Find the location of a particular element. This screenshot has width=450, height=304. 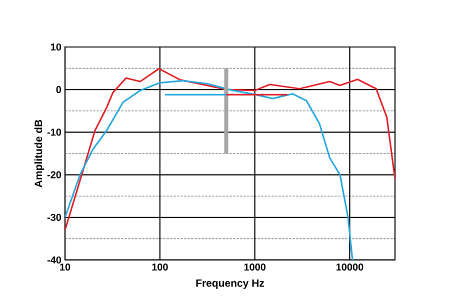

y-tick-label: -20 is located at coordinates (54, 174).